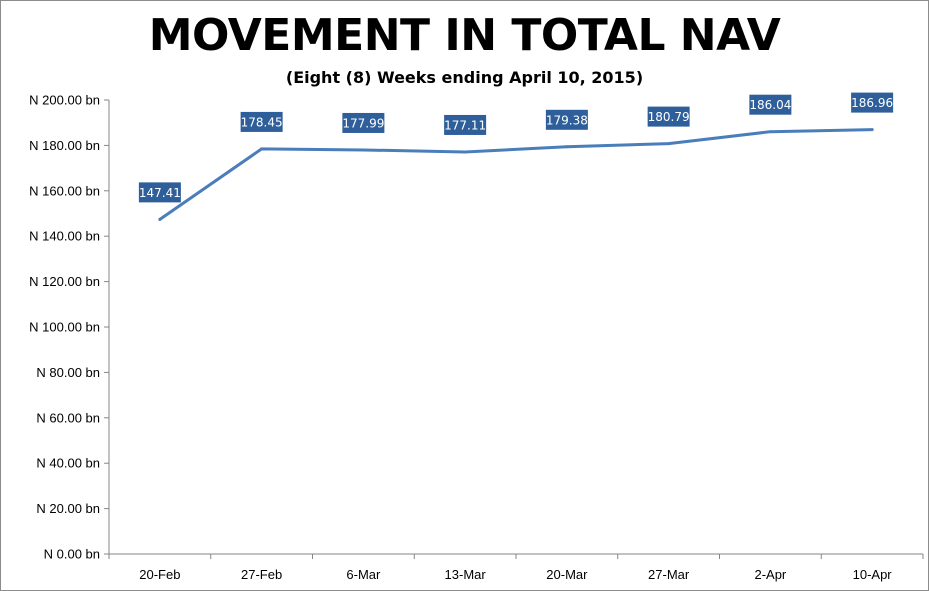  Describe the element at coordinates (64, 100) in the screenshot. I see `y-tick-label: N 200.00 bn` at that location.